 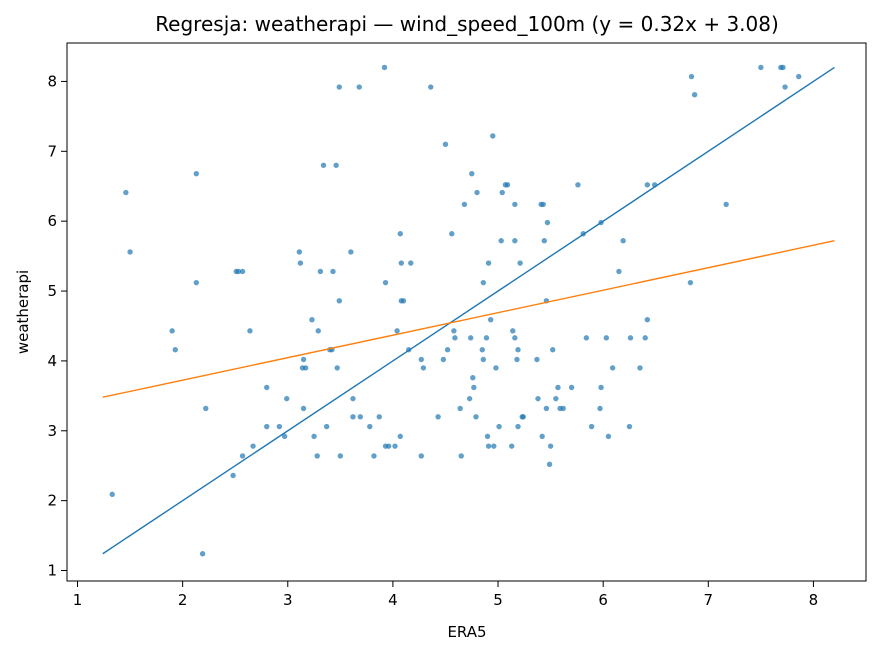 What do you see at coordinates (78, 600) in the screenshot?
I see `x-tick-label: 1` at bounding box center [78, 600].